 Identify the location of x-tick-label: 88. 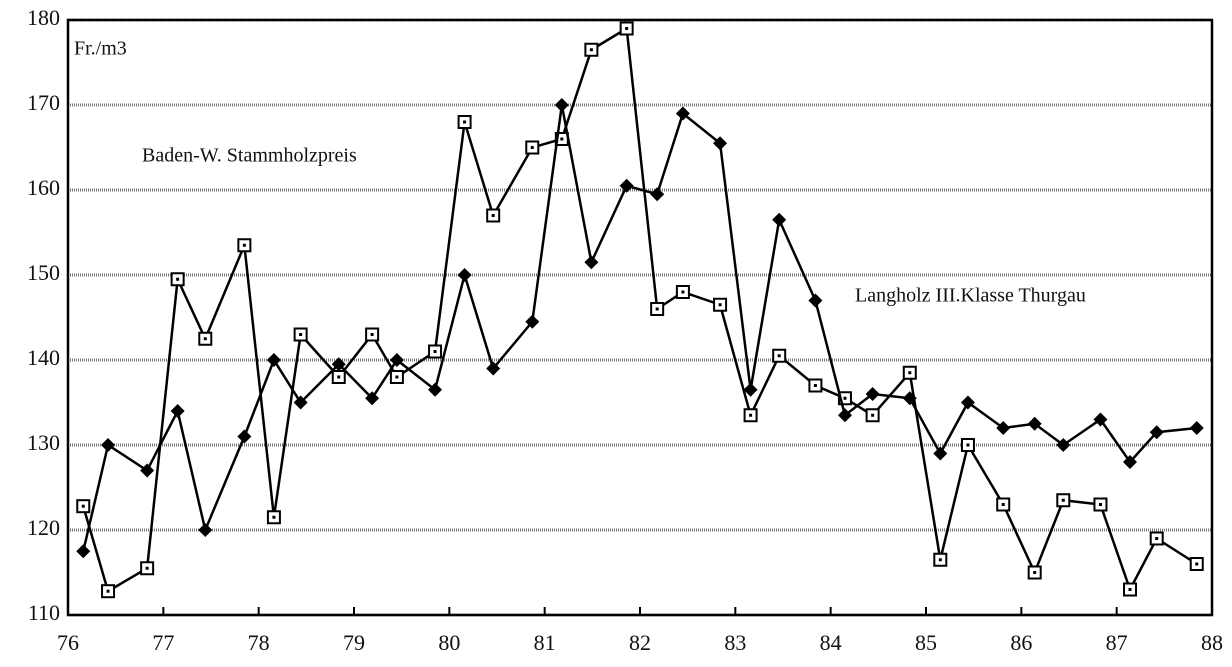
(1212, 642).